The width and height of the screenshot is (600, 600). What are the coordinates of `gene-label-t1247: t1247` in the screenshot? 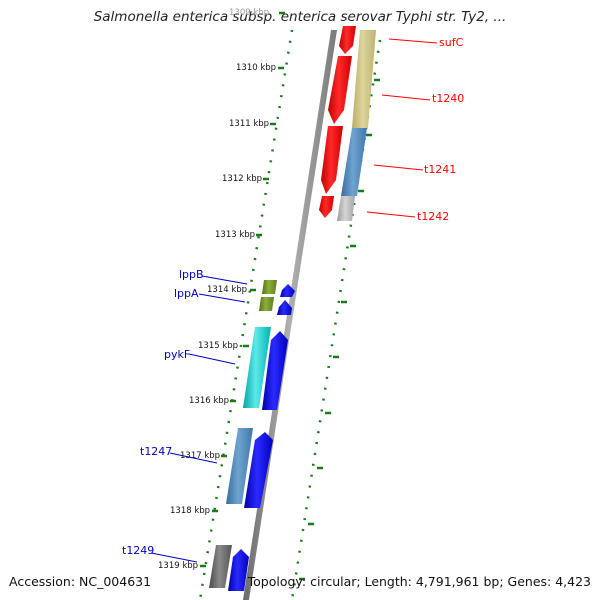 It's located at (156, 451).